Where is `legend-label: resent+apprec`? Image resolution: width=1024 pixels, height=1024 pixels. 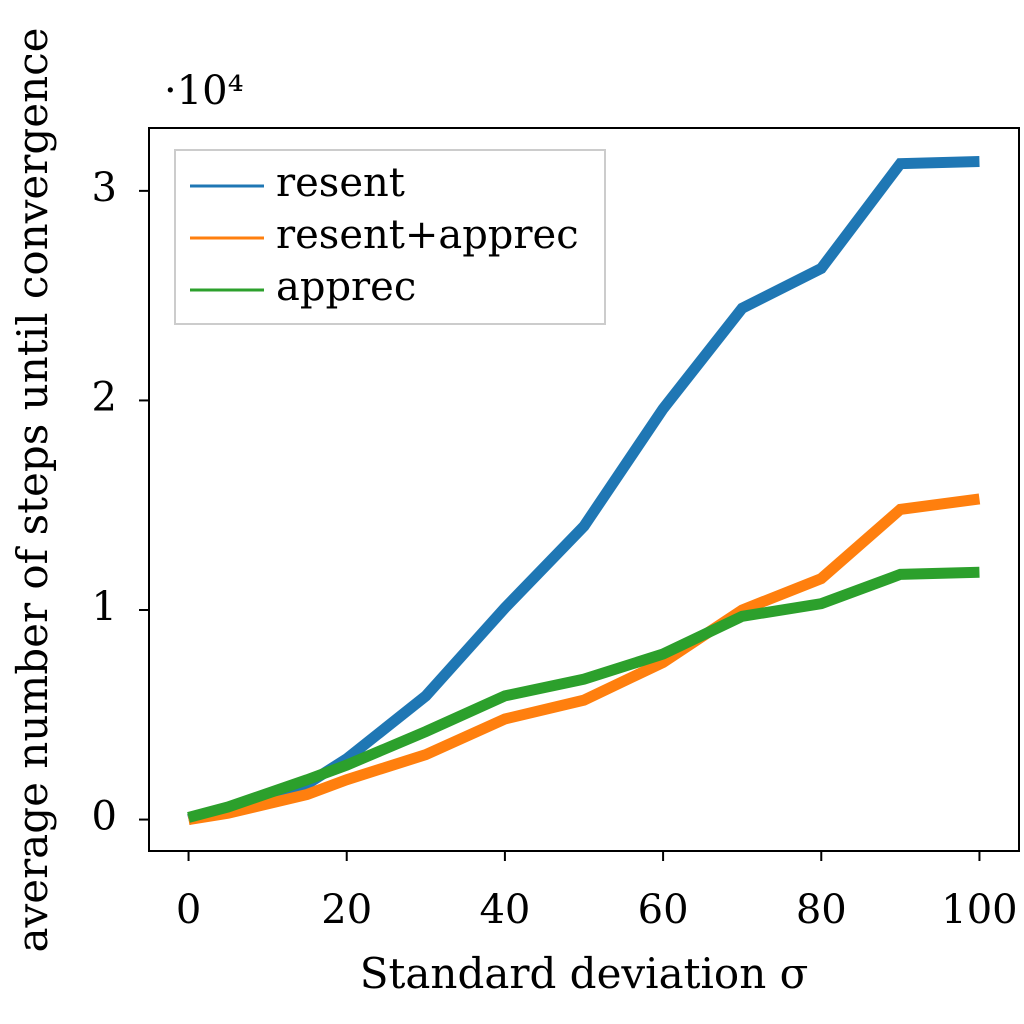 legend-label: resent+apprec is located at coordinates (427, 235).